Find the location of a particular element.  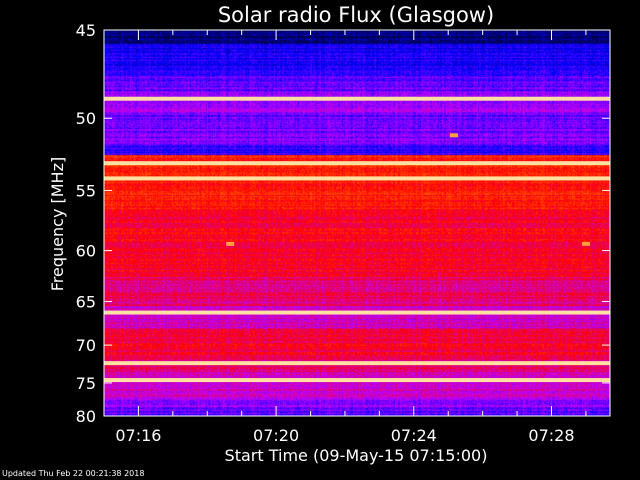

y-tick-label: 65 is located at coordinates (86, 301).